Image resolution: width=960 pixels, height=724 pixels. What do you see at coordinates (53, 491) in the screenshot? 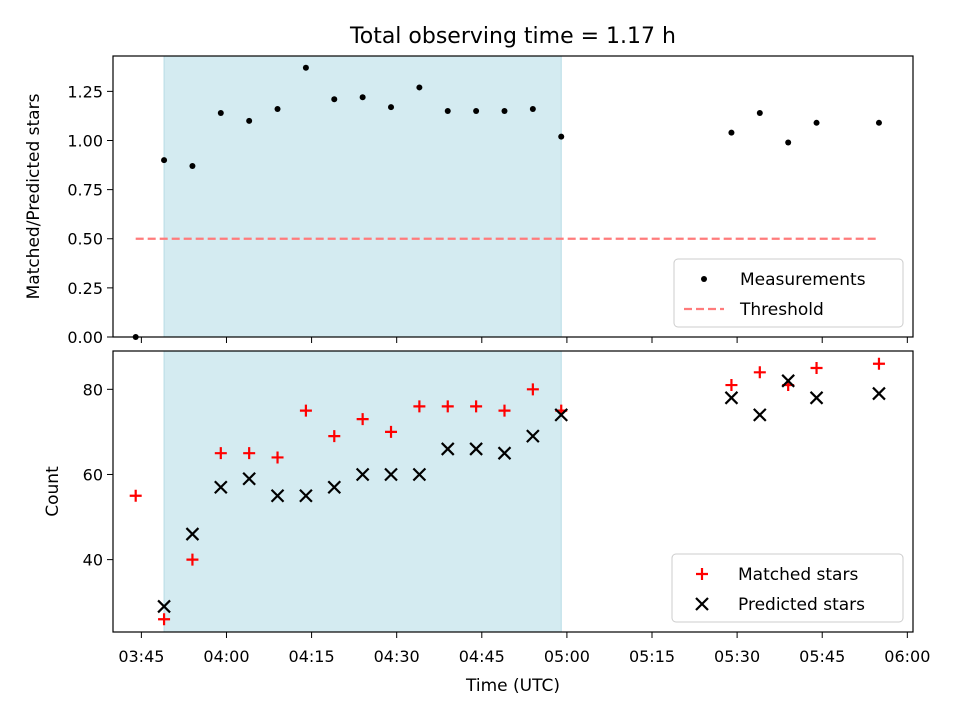
I see `y-axis-label: Count` at bounding box center [53, 491].